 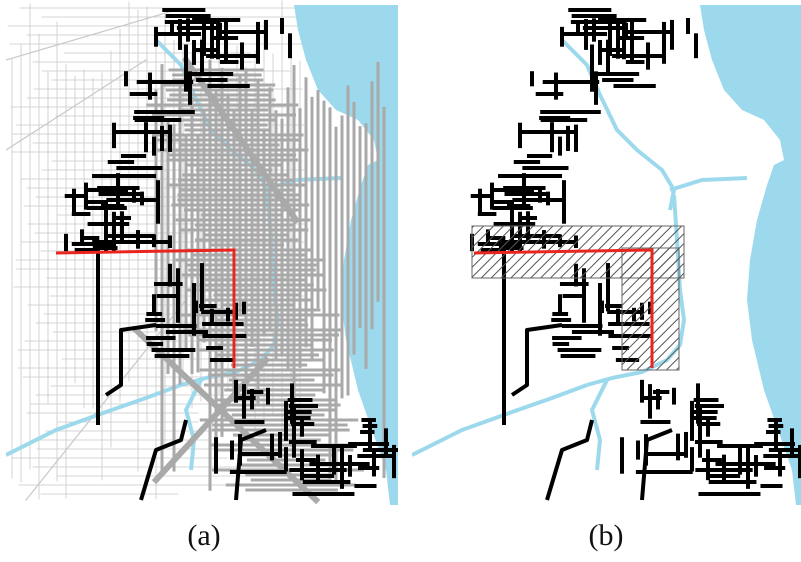 I want to click on caption-b: (b), so click(x=606, y=535).